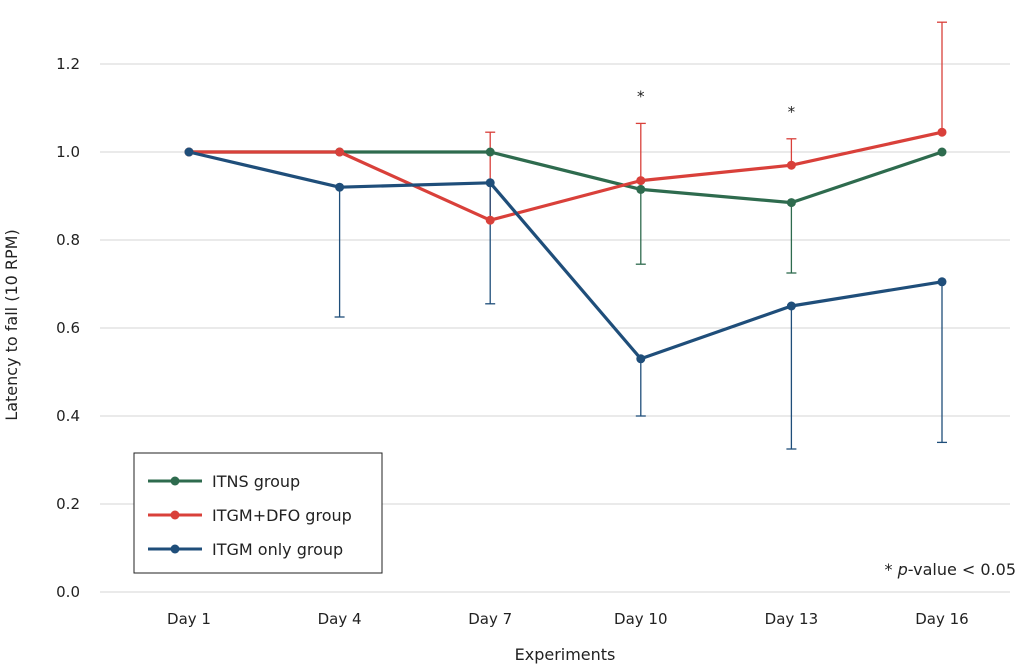 The image size is (1020, 666). What do you see at coordinates (891, 569) in the screenshot?
I see `note-prefix: *` at bounding box center [891, 569].